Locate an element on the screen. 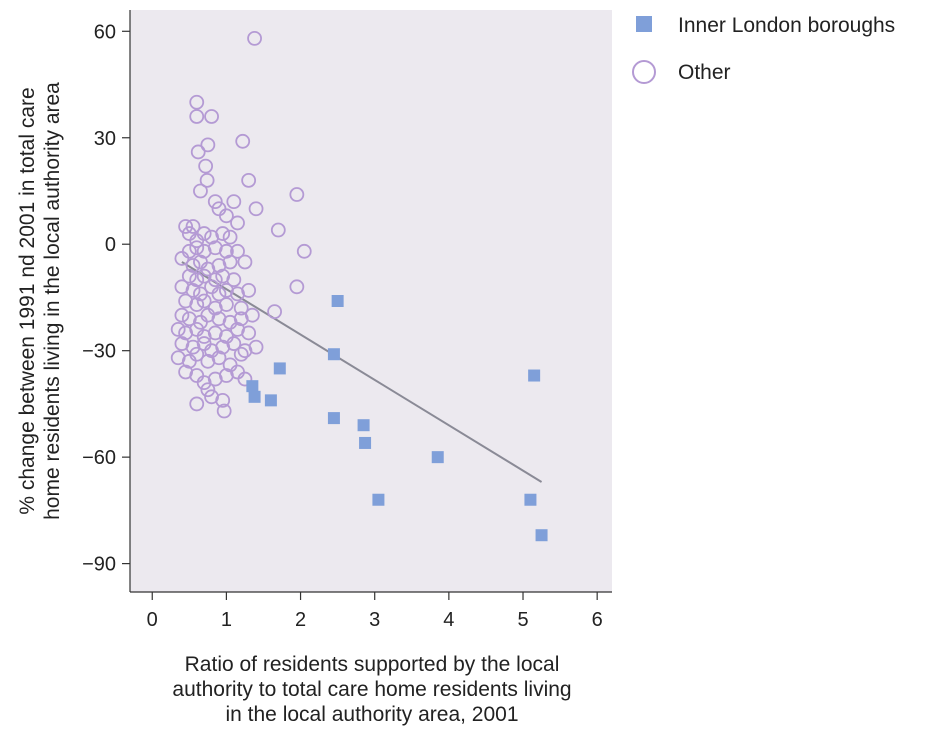  x-tick-label: 2 is located at coordinates (300, 620).